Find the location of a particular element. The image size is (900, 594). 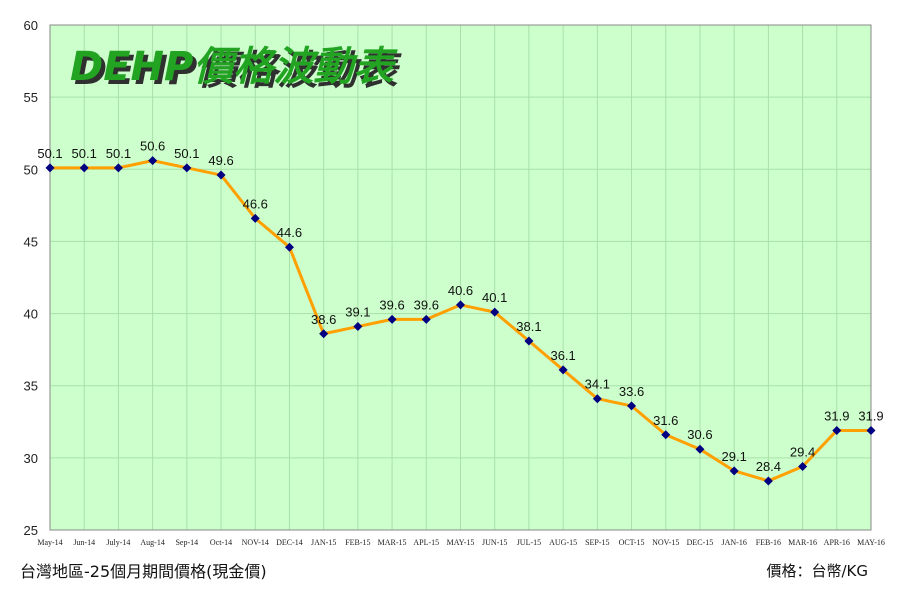

x-tick-label: SEP-15 is located at coordinates (597, 542).